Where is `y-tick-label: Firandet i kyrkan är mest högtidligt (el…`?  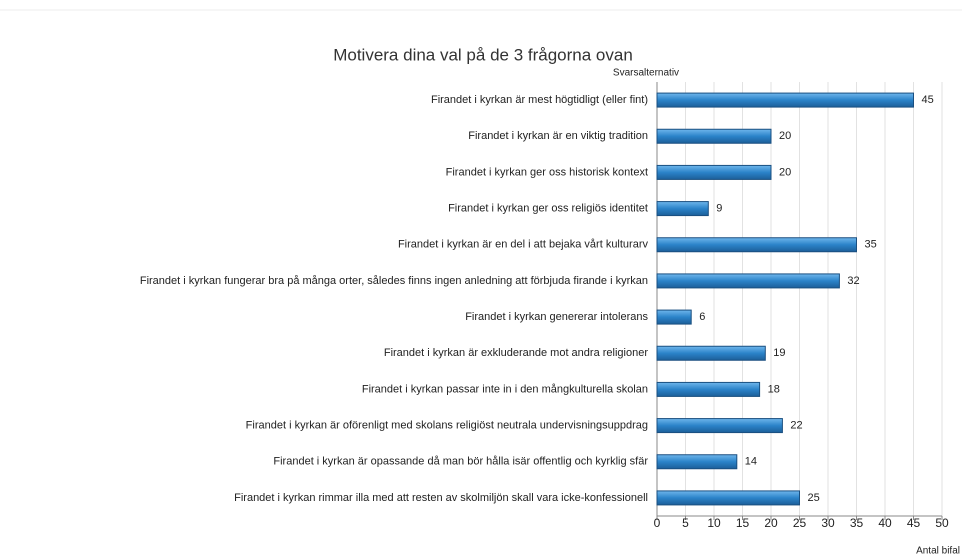 y-tick-label: Firandet i kyrkan är mest högtidligt (el… is located at coordinates (539, 100).